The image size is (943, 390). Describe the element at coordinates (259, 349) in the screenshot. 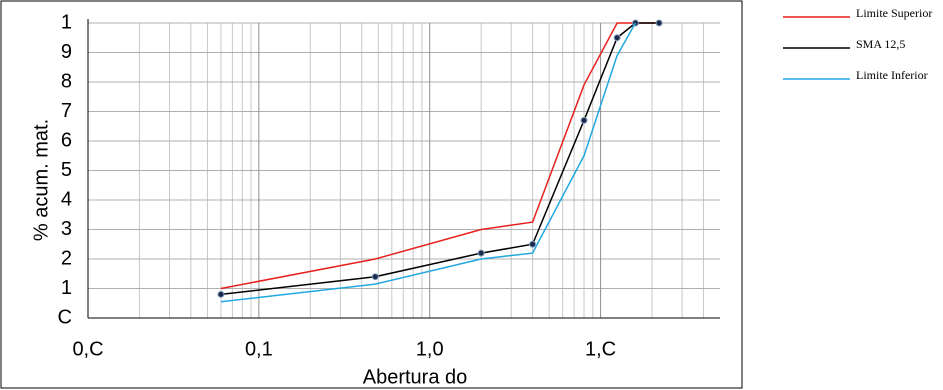

I see `x-tick-label: 0,1` at that location.